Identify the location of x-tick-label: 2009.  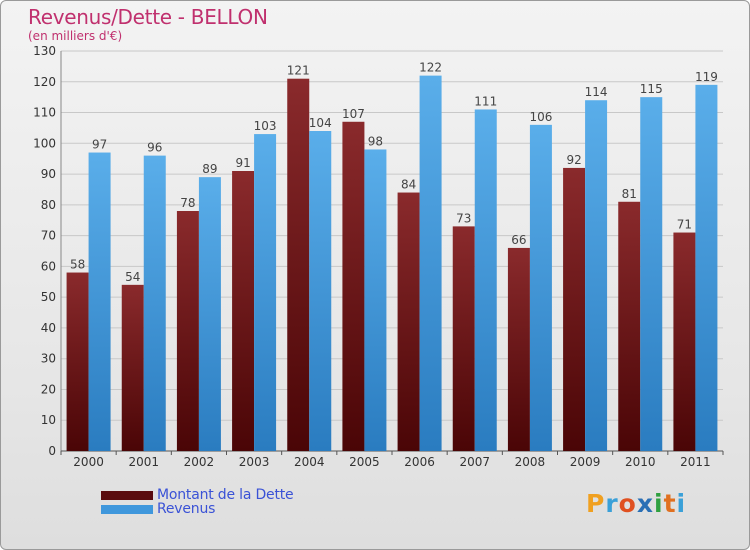
(585, 462).